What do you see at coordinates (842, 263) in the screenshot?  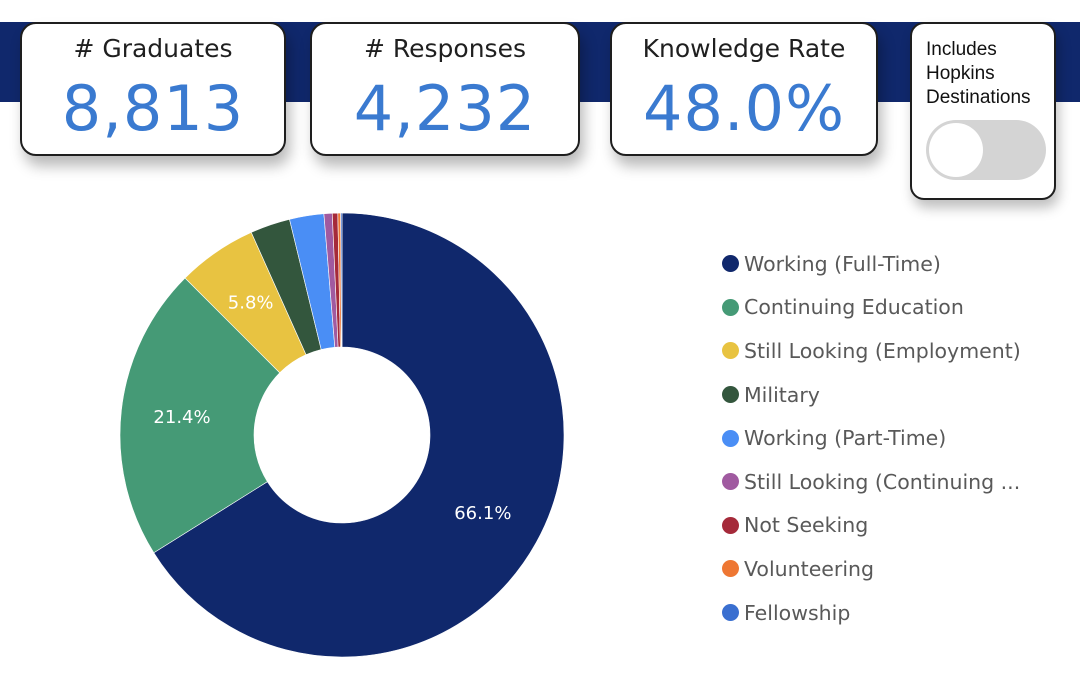 I see `legend-label: Working (Full-Time)` at bounding box center [842, 263].